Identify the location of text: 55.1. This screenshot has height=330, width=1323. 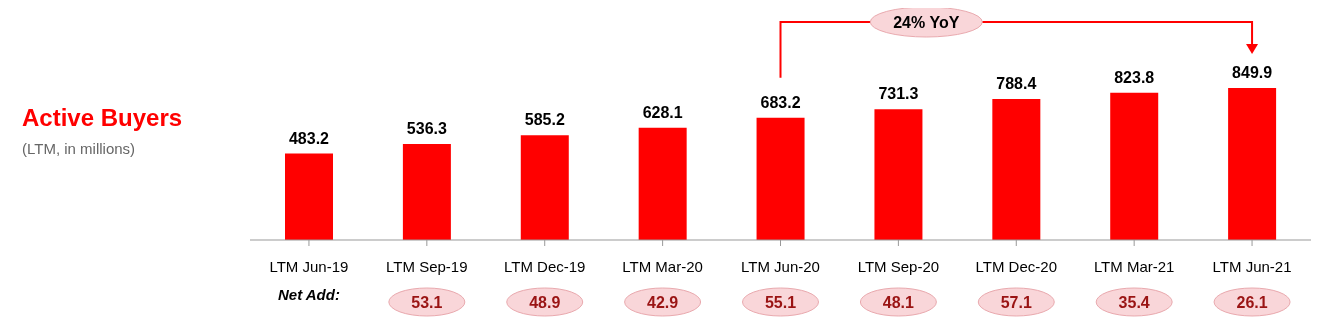
(780, 302).